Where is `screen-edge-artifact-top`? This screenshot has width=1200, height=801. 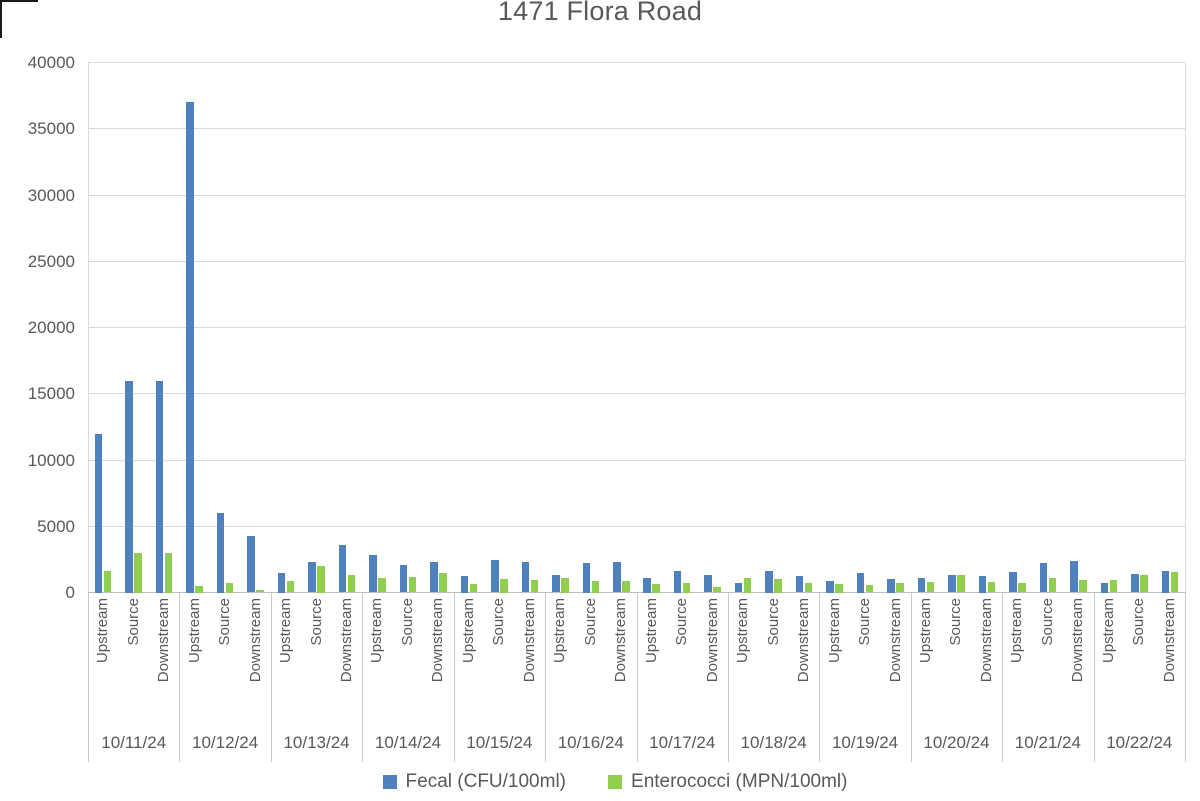
screen-edge-artifact-top is located at coordinates (19, 1).